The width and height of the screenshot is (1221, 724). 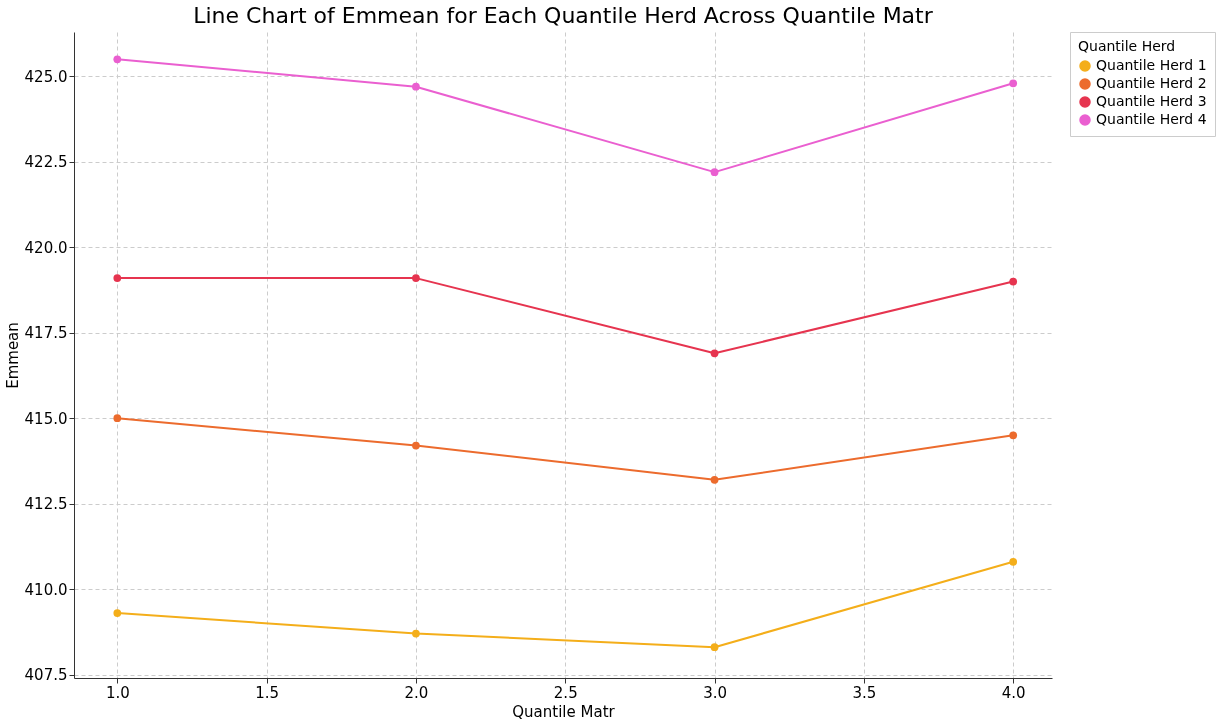 What do you see at coordinates (1151, 119) in the screenshot?
I see `legend-label: Quantile Herd 4` at bounding box center [1151, 119].